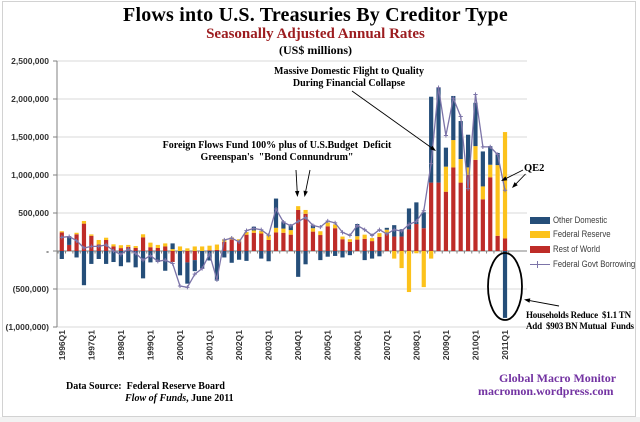 Image resolution: width=640 pixels, height=422 pixels. Describe the element at coordinates (298, 345) in the screenshot. I see `x-axis-label: 2004Q1` at that location.